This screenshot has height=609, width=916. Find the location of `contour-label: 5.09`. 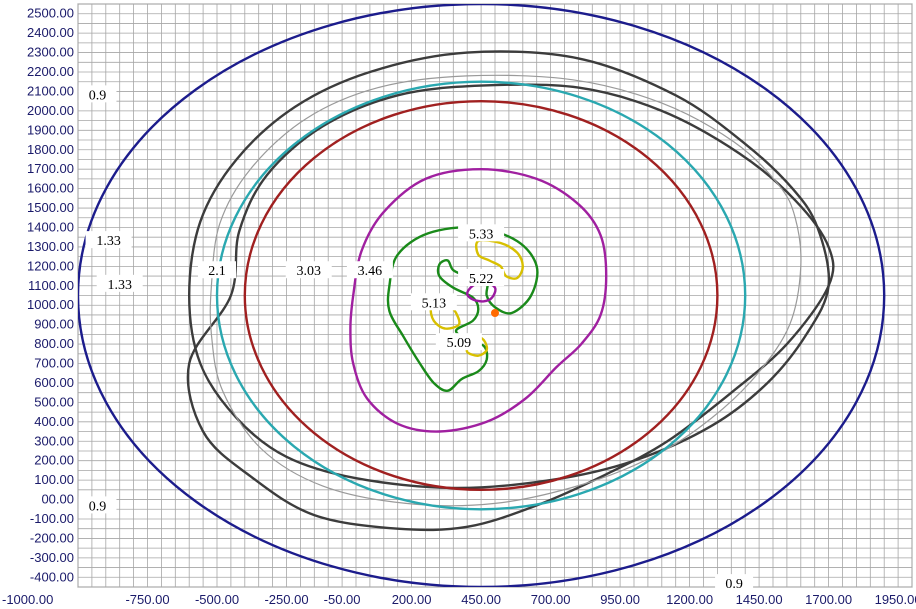

contour-label: 5.09 is located at coordinates (458, 342).